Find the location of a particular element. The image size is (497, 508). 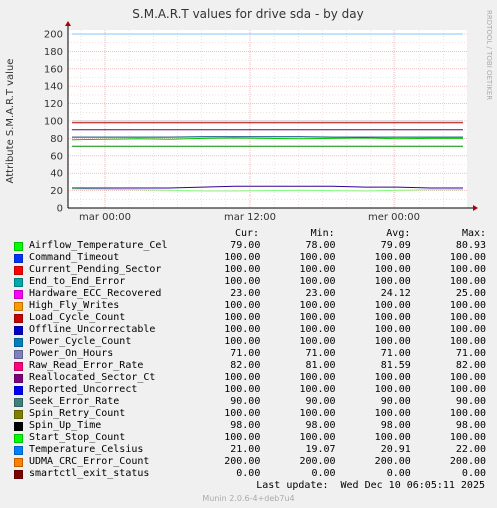

legend-cur-value: 71.00 is located at coordinates (245, 353).